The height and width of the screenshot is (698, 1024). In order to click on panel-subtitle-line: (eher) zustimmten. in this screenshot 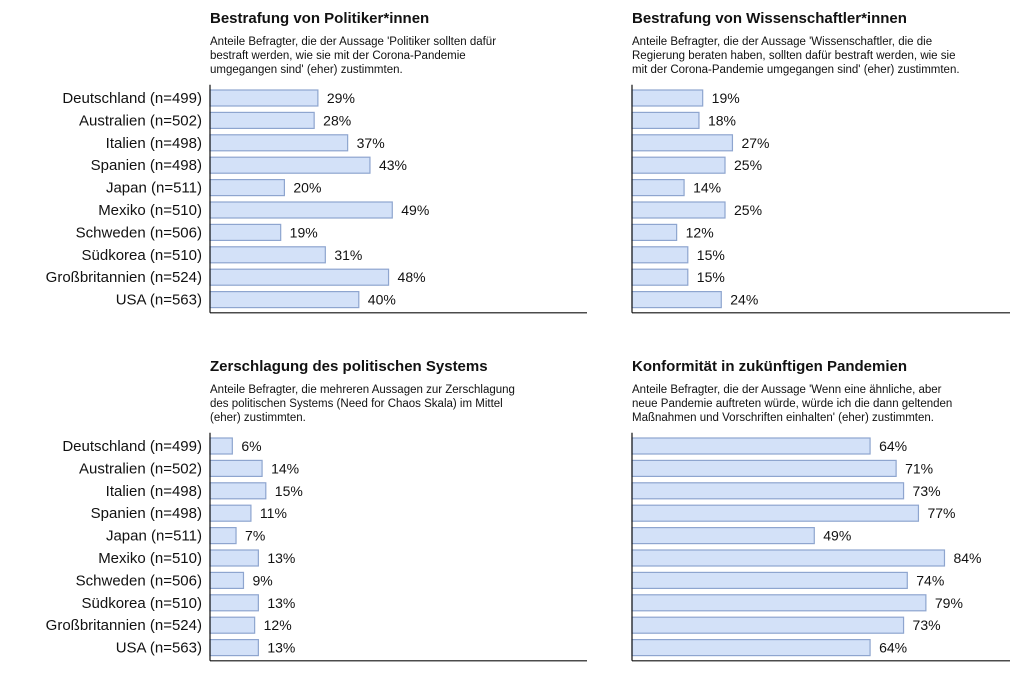, I will do `click(258, 418)`.